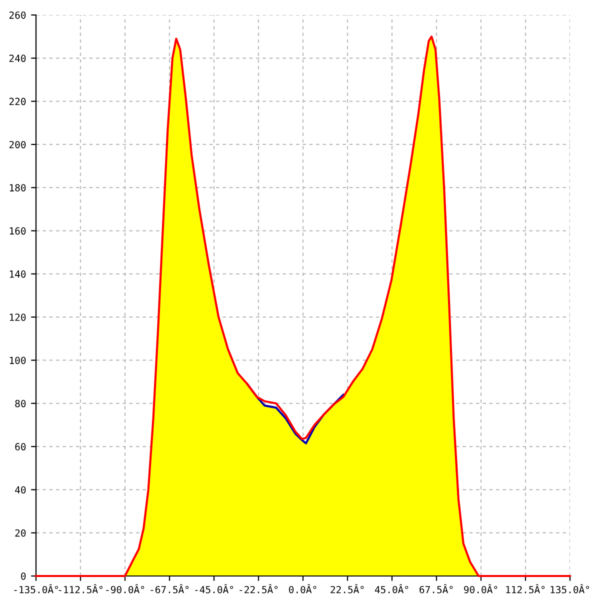  I want to click on y-tick-label: 260, so click(17, 15).